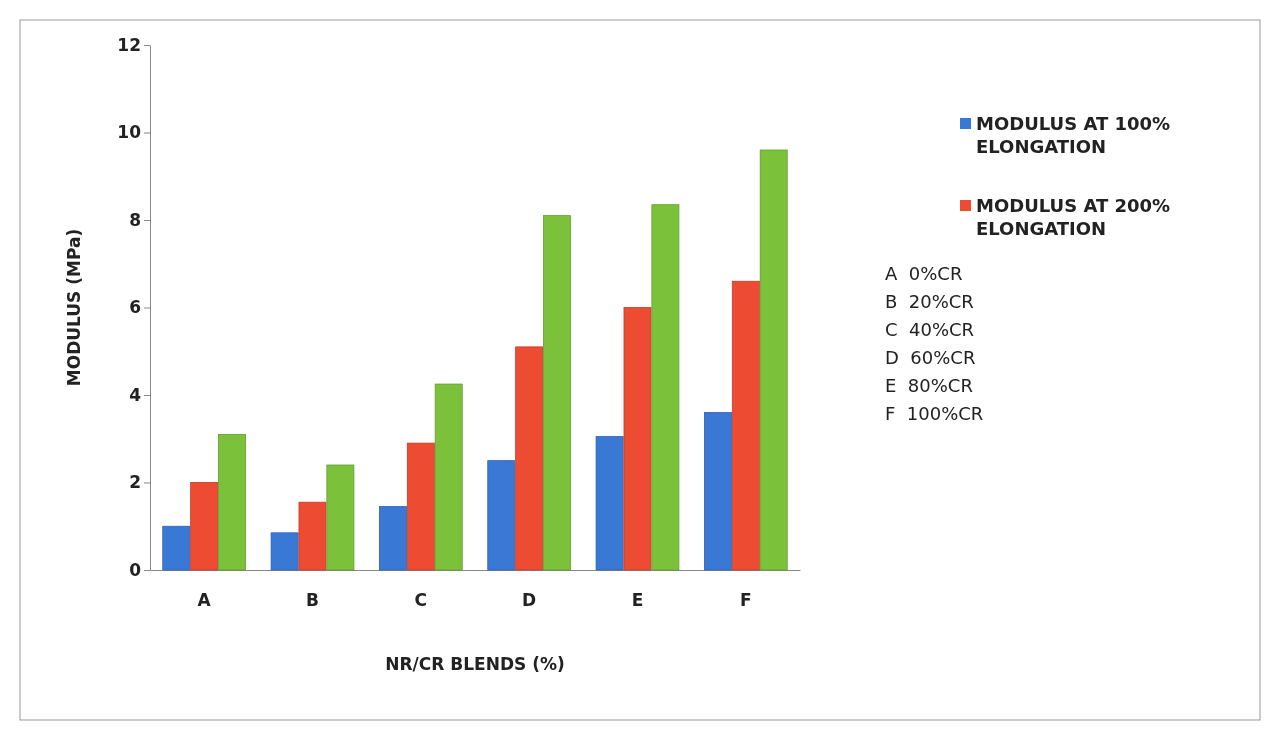 This screenshot has width=1282, height=749. I want to click on y-tick-label: 12, so click(129, 44).